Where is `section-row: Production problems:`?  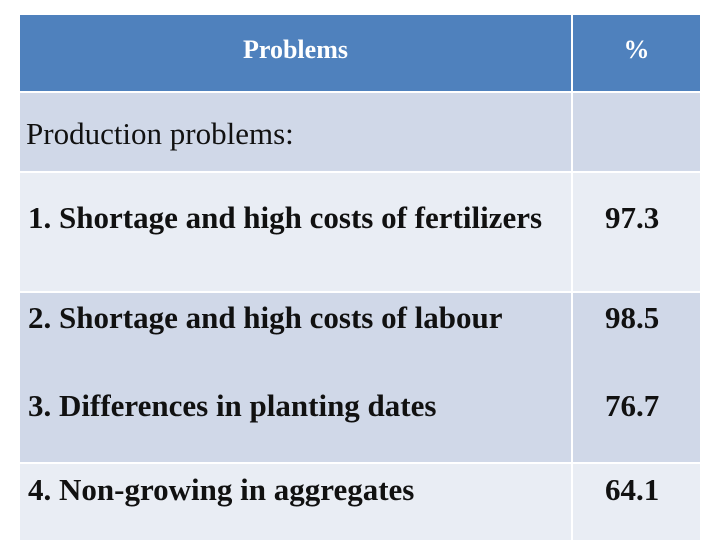 section-row: Production problems: is located at coordinates (360, 132).